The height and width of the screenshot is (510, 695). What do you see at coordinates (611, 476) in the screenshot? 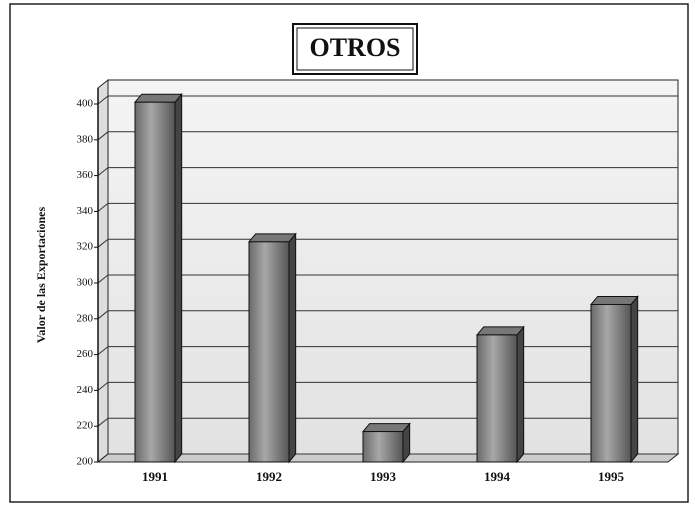
I see `x-tick-label: 1995` at bounding box center [611, 476].